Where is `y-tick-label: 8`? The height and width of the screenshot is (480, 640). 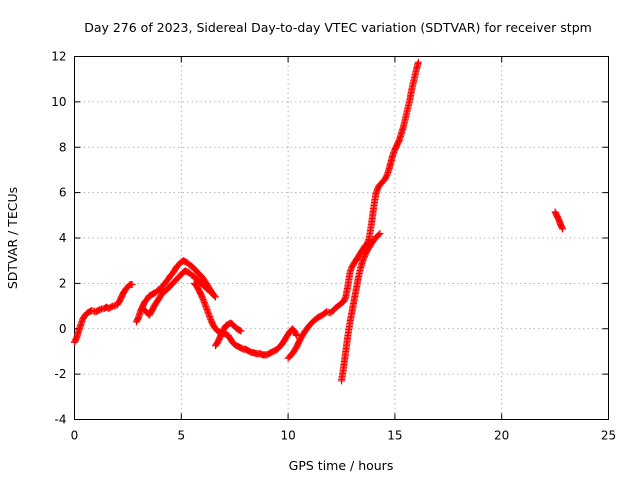 y-tick-label: 8 is located at coordinates (63, 147).